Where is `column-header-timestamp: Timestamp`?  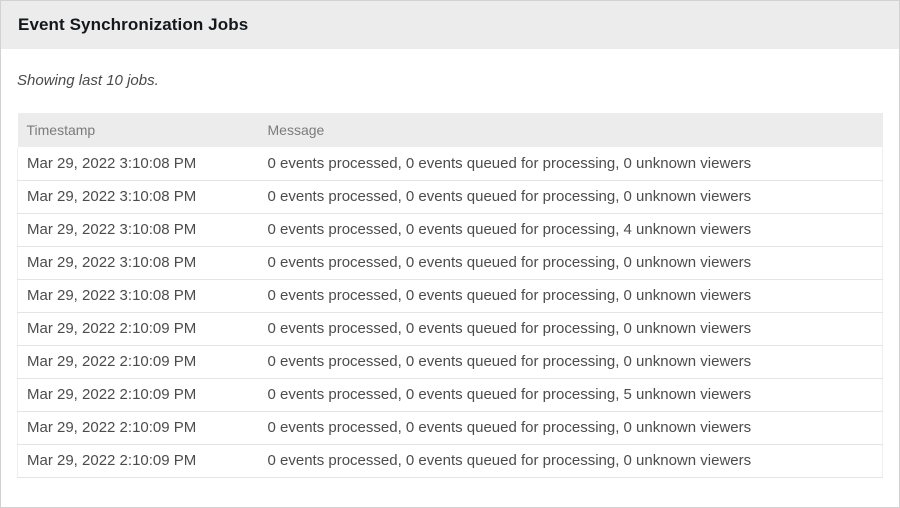 column-header-timestamp: Timestamp is located at coordinates (138, 130).